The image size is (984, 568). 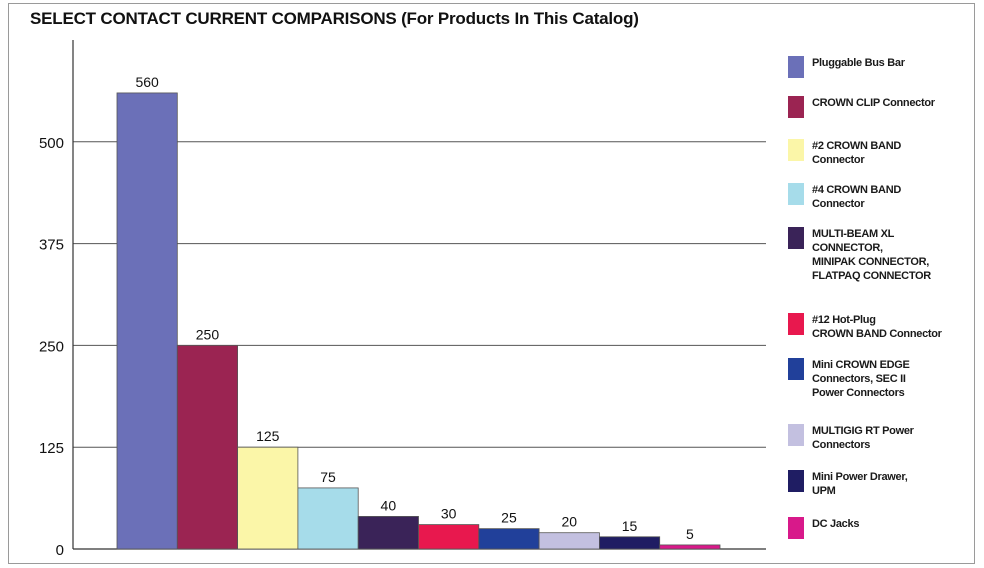 I want to click on legend-item: MULTIGIG RT Power Connectors, so click(x=851, y=438).